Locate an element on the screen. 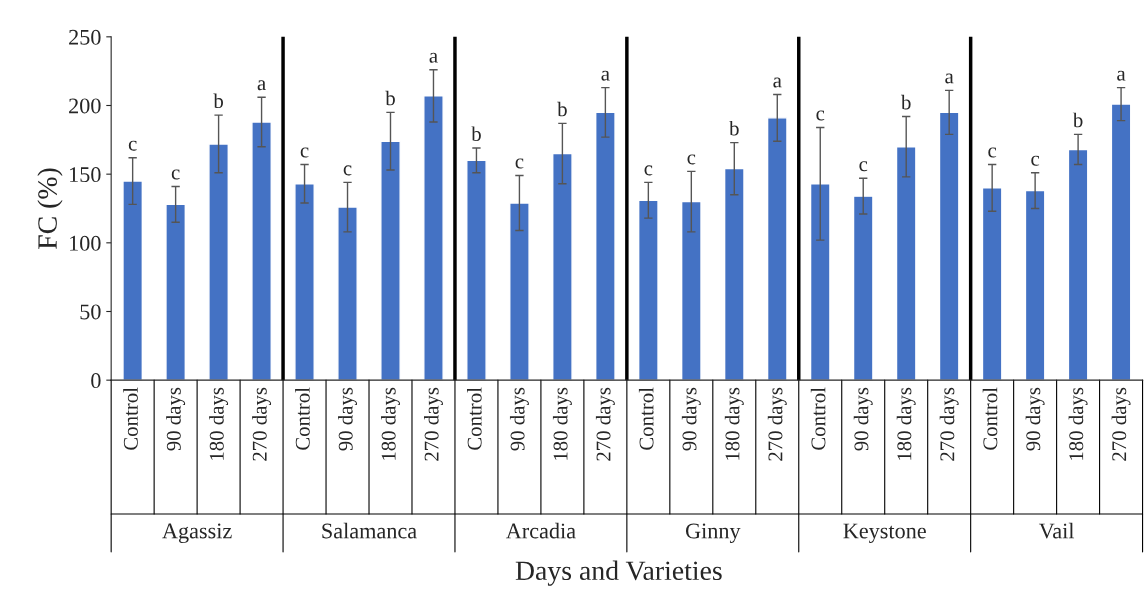 The image size is (1146, 594). text: Arcadia is located at coordinates (540, 530).